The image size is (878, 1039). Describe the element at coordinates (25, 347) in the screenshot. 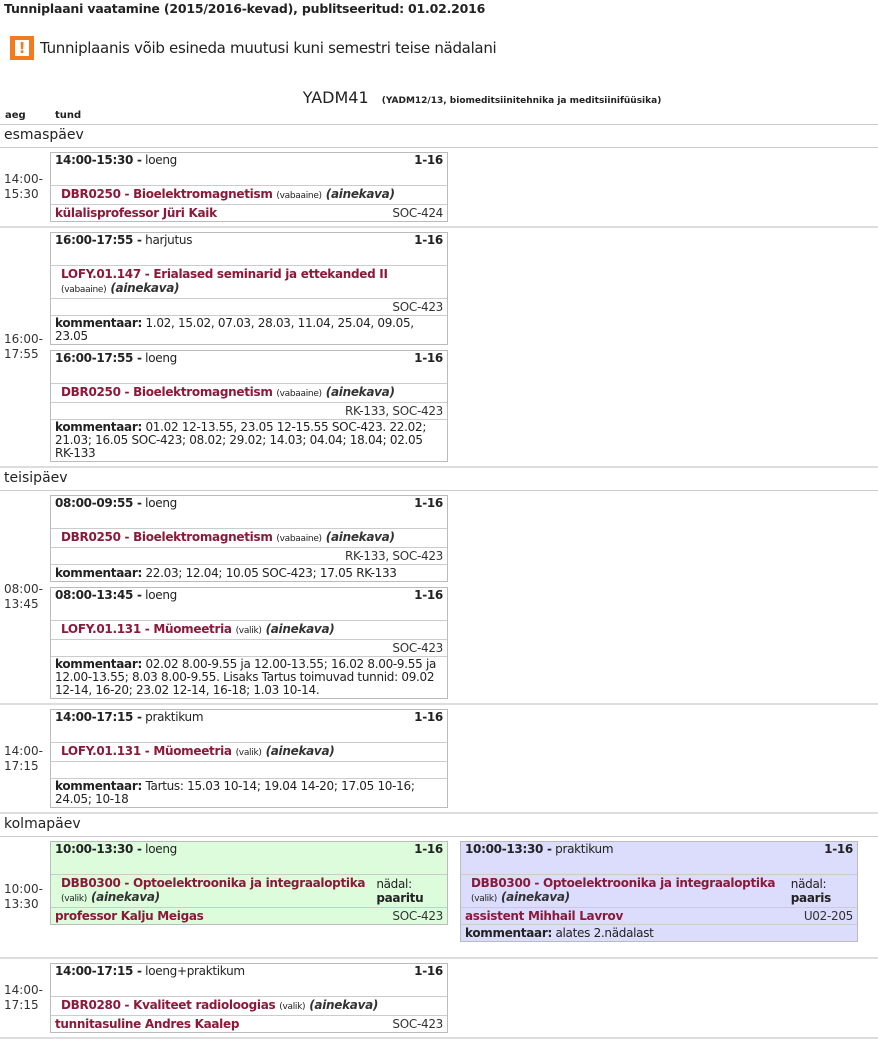

I see `slot-time: 16:00-17:55` at that location.